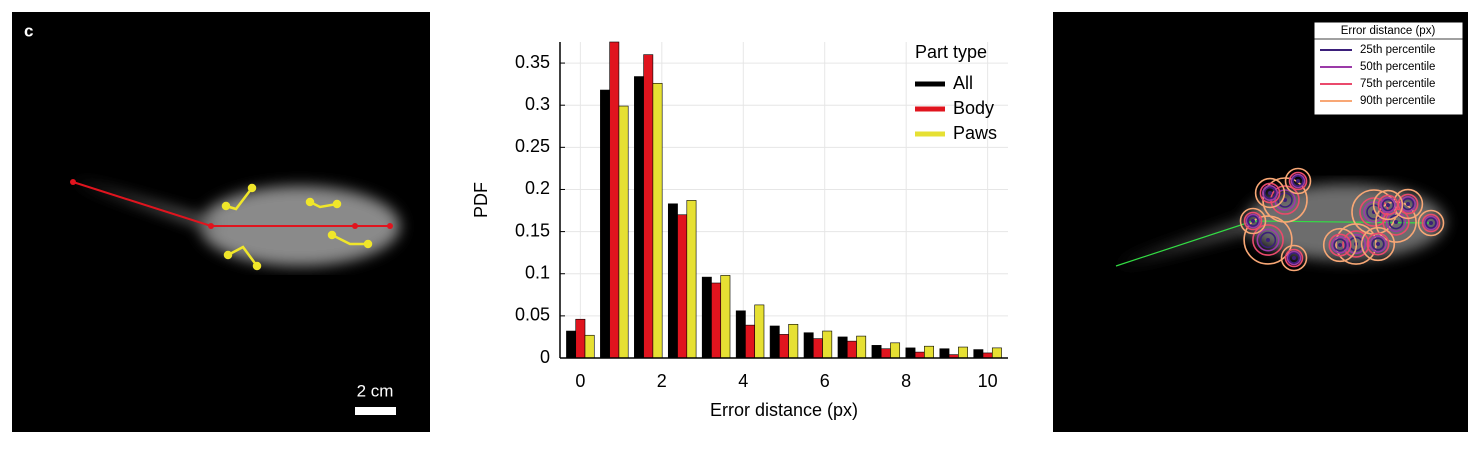 Image resolution: width=1476 pixels, height=455 pixels. What do you see at coordinates (743, 381) in the screenshot?
I see `x-tick-label: 4` at bounding box center [743, 381].